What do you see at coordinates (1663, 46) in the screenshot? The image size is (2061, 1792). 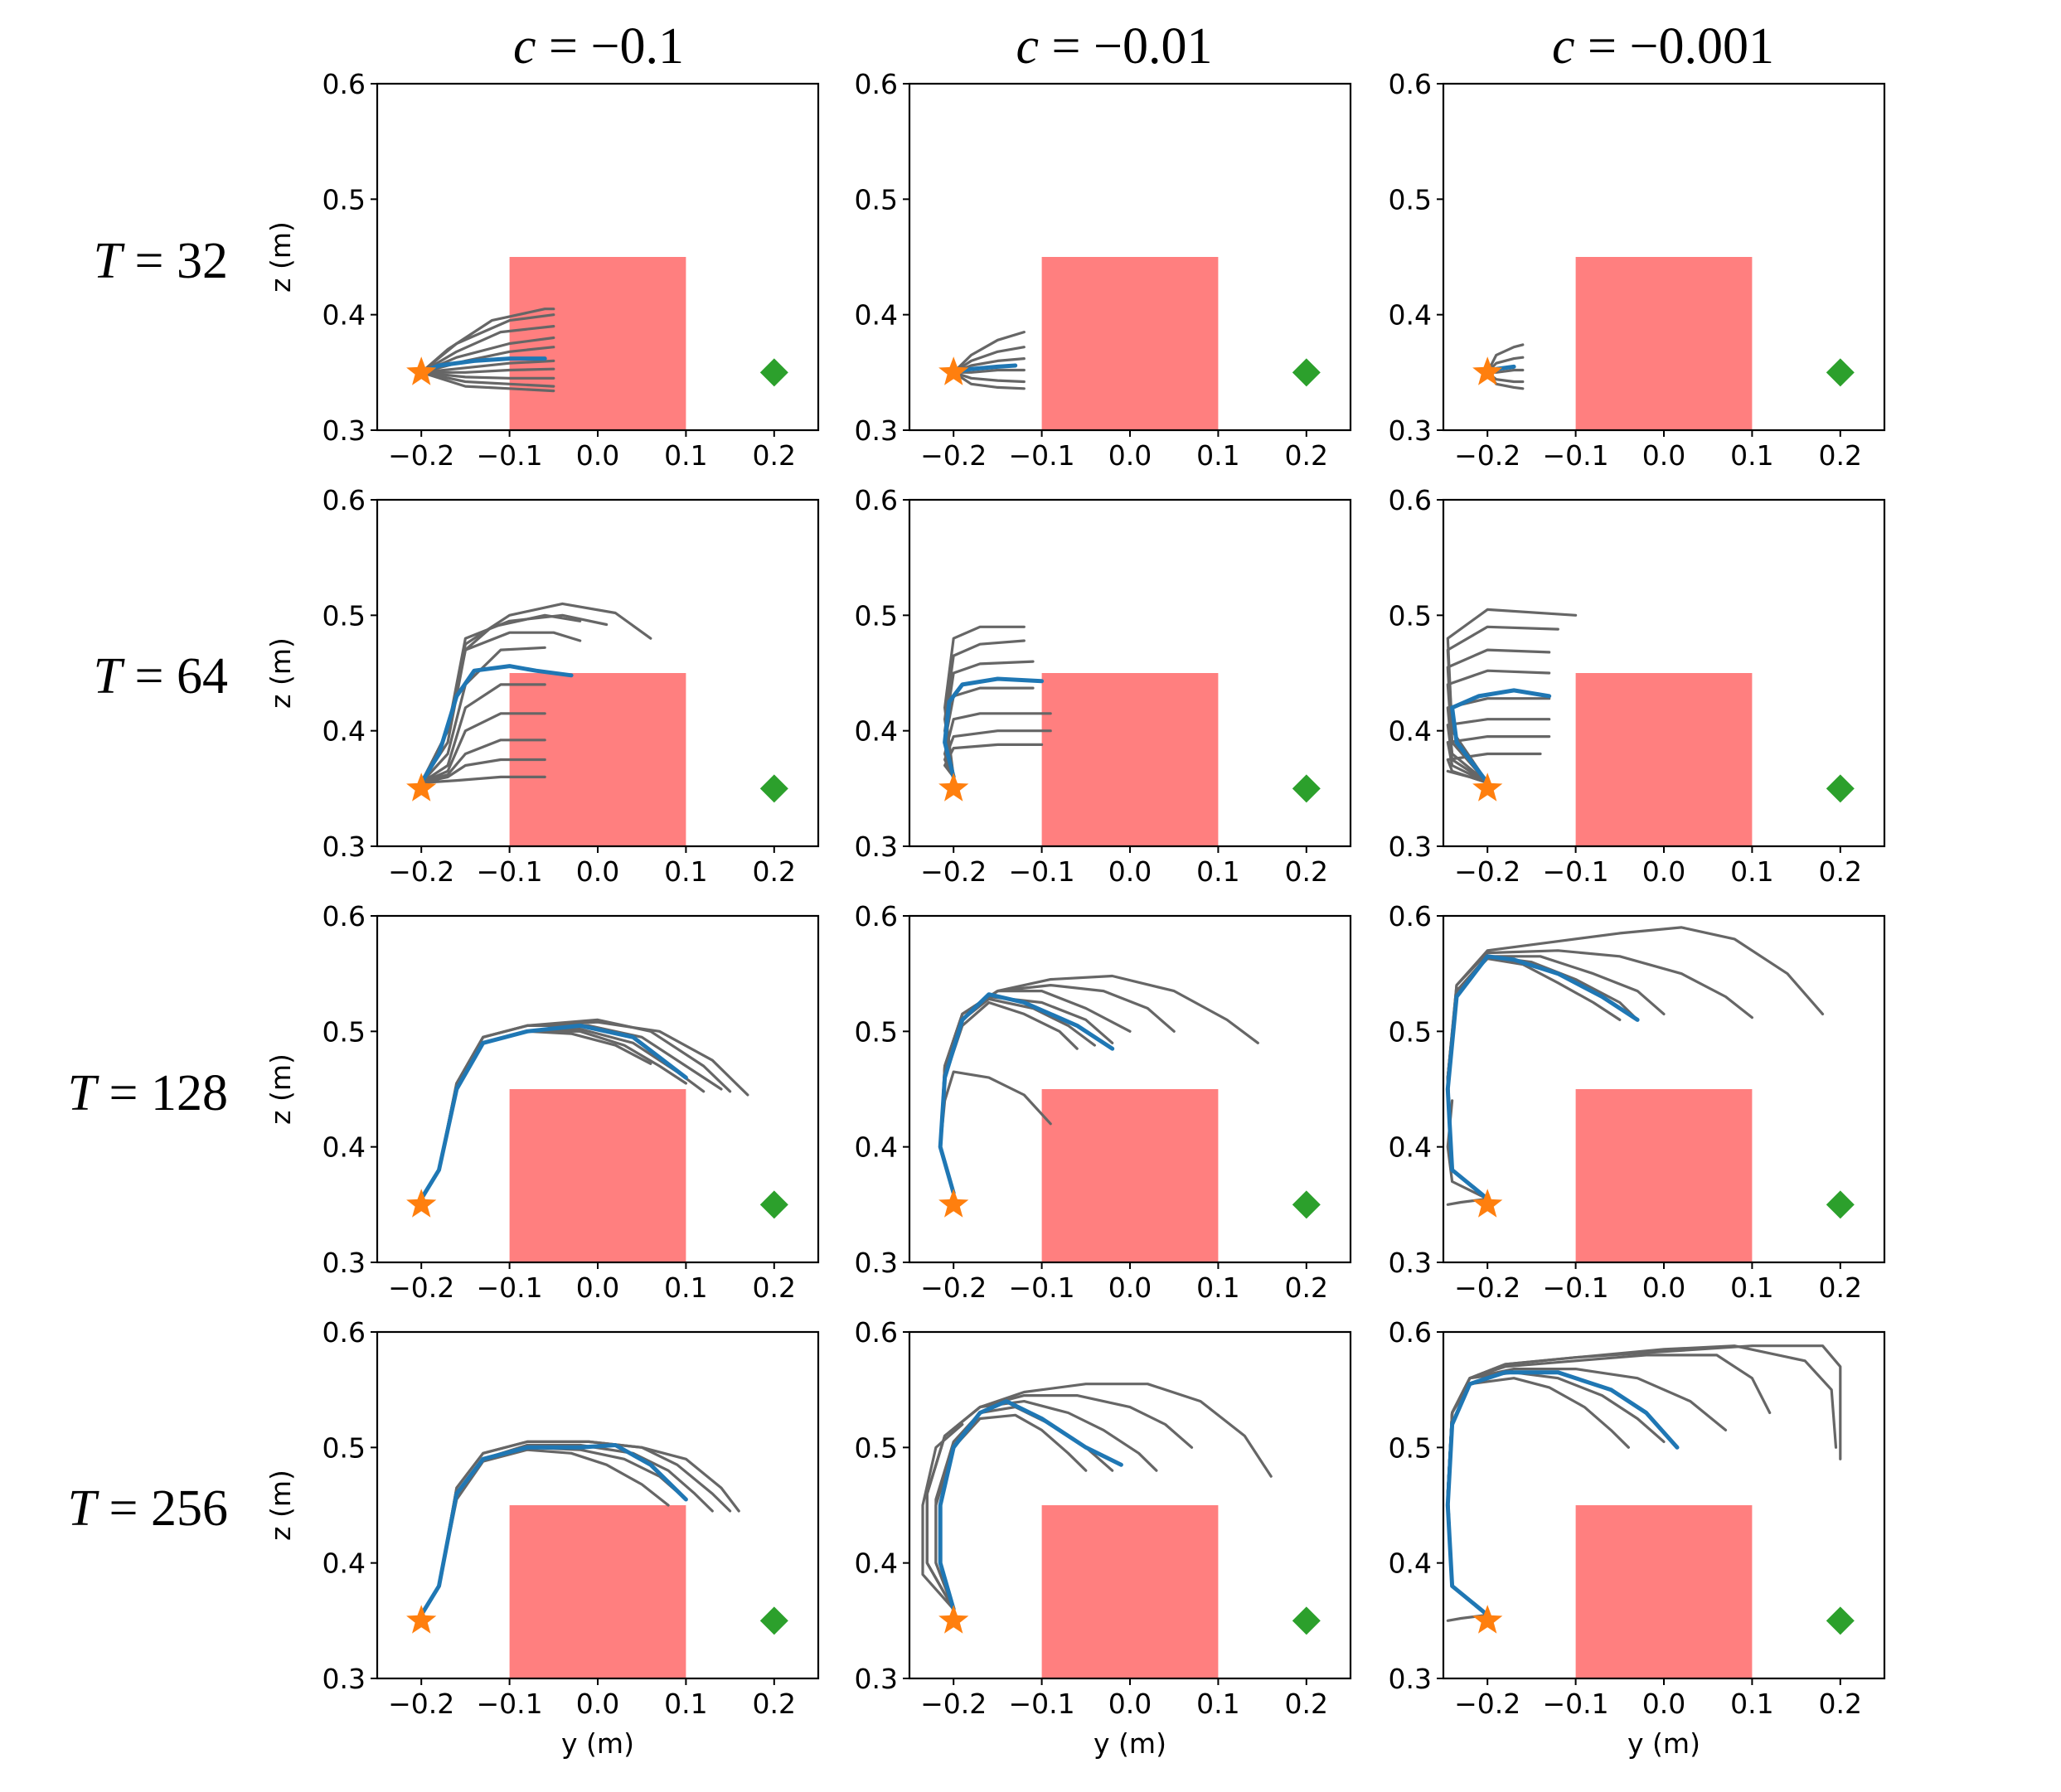 I see `column-title-3: c = −0.001` at bounding box center [1663, 46].